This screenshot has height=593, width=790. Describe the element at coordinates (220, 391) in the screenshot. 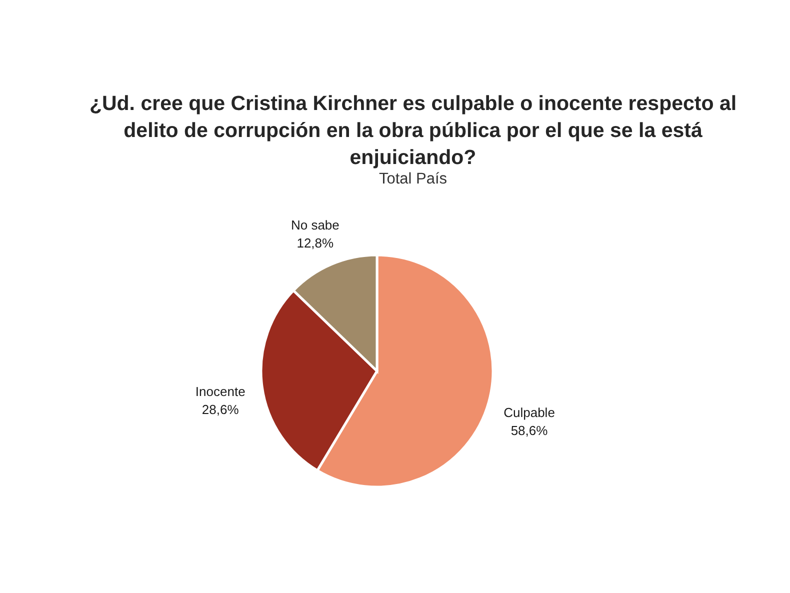

I see `slice-label: Inocente` at that location.